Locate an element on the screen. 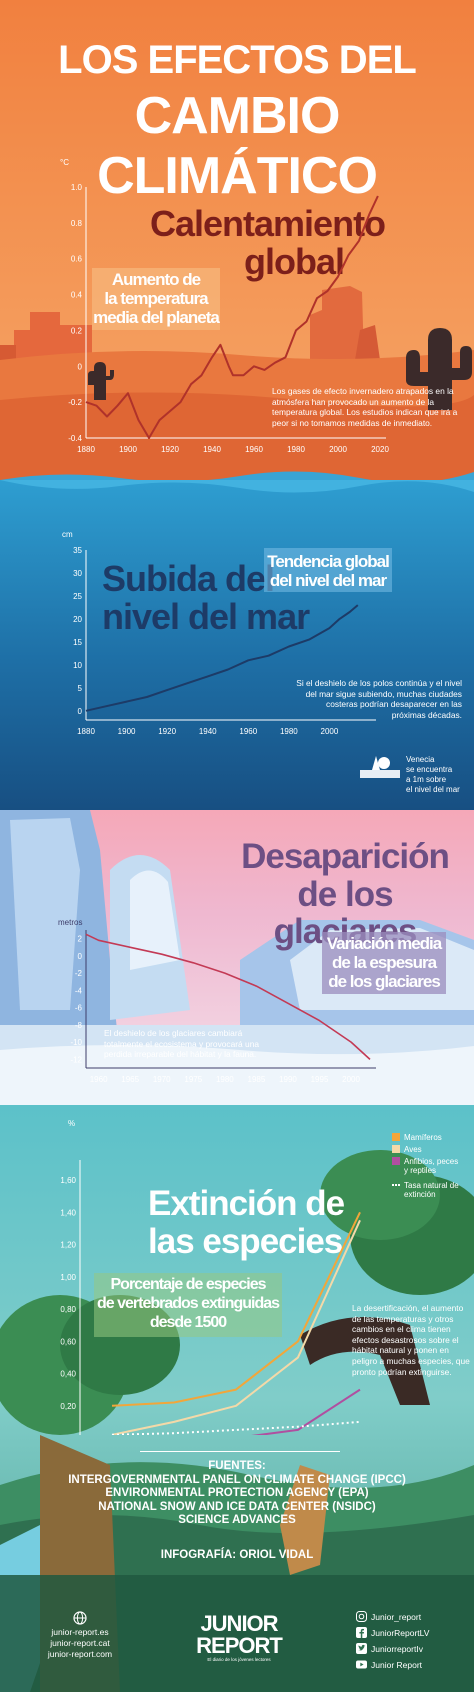 The width and height of the screenshot is (474, 1692). website-es: junior-report.es is located at coordinates (80, 1632).